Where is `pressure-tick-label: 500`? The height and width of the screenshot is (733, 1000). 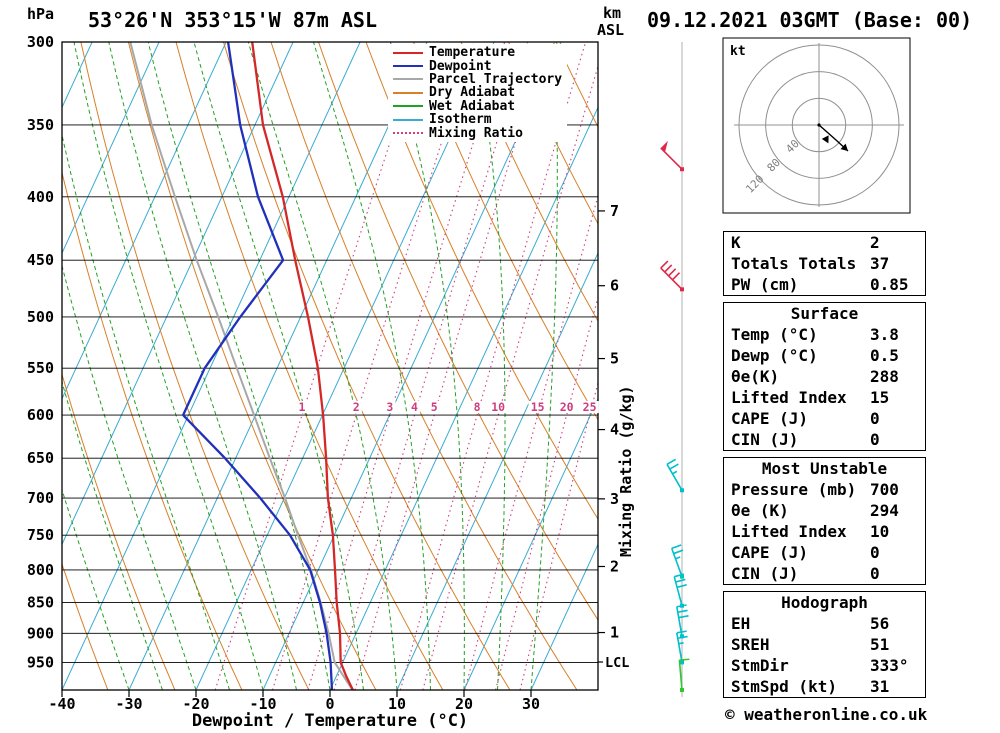 pressure-tick-label: 500 is located at coordinates (40, 317).